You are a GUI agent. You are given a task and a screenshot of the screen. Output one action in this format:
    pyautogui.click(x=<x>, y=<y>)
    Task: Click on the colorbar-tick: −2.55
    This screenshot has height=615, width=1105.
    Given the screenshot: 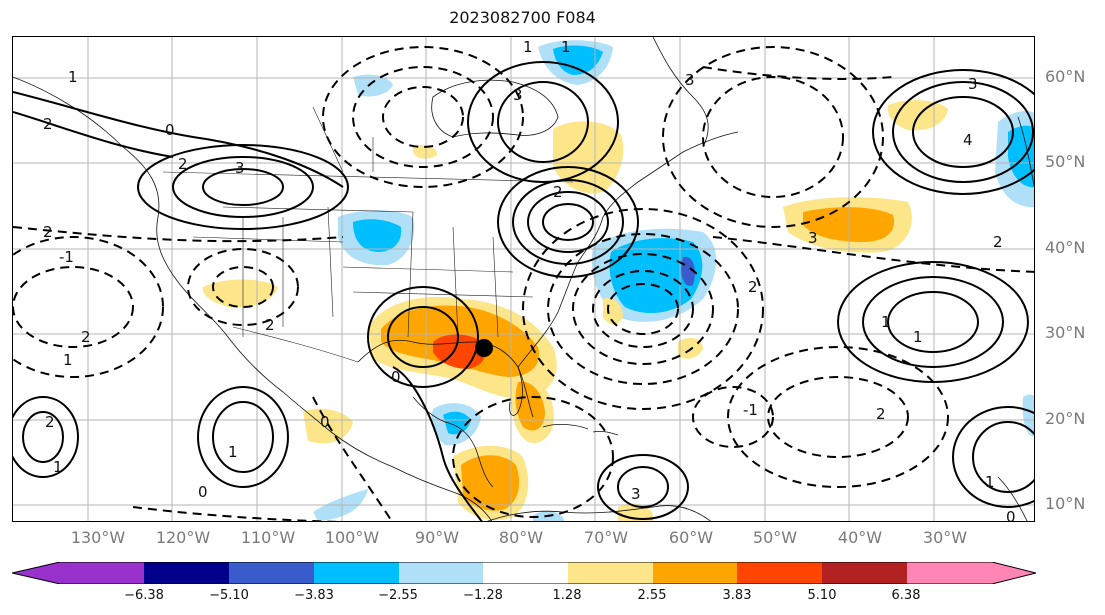 What is the action you would take?
    pyautogui.click(x=398, y=595)
    